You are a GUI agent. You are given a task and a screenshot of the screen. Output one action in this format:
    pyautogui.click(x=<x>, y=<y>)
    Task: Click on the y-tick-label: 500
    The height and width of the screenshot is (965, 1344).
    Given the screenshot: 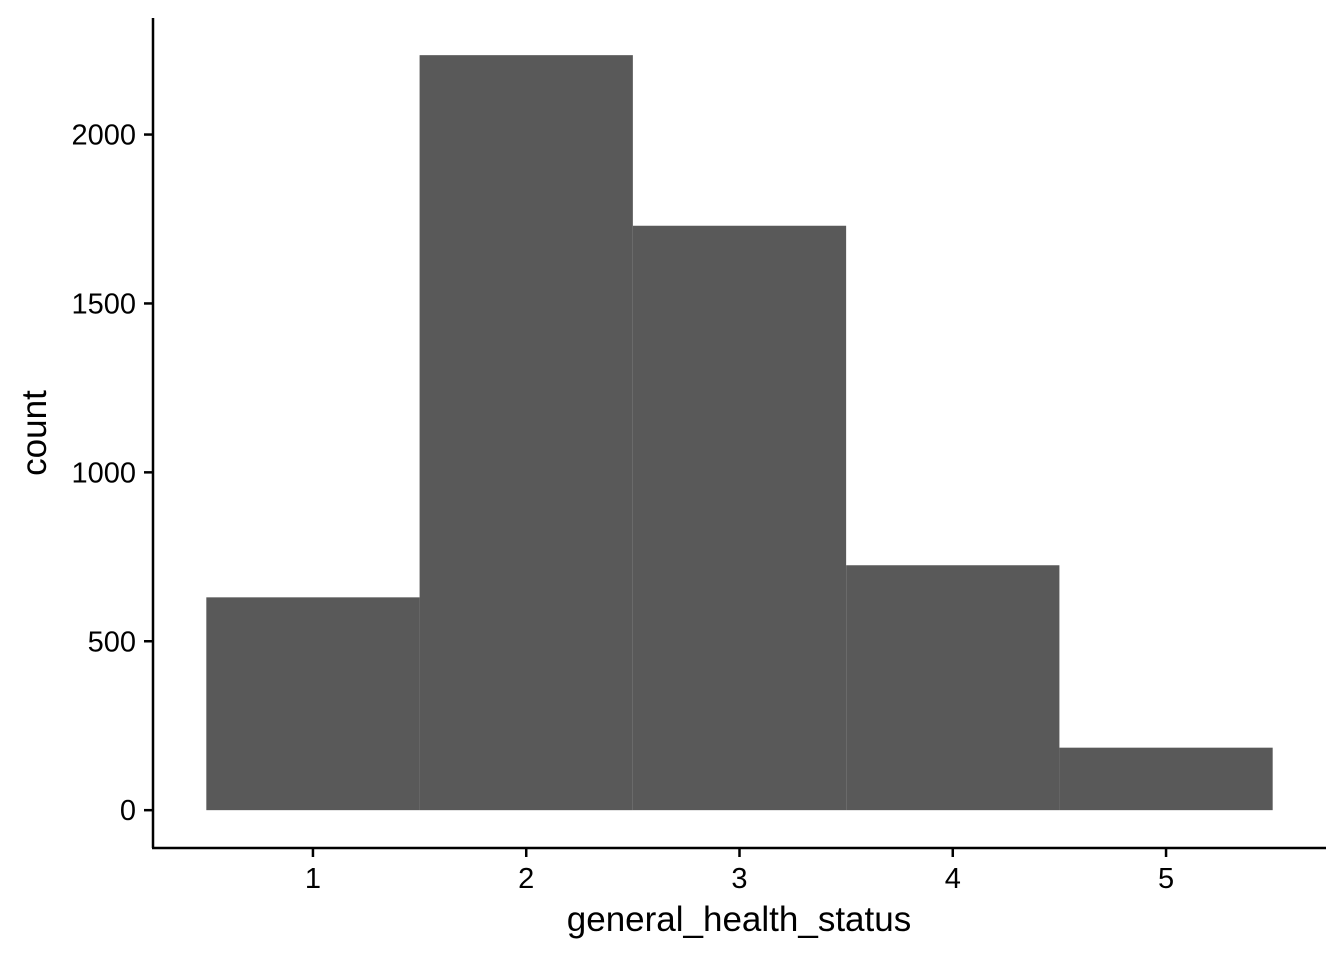 What is the action you would take?
    pyautogui.click(x=112, y=642)
    